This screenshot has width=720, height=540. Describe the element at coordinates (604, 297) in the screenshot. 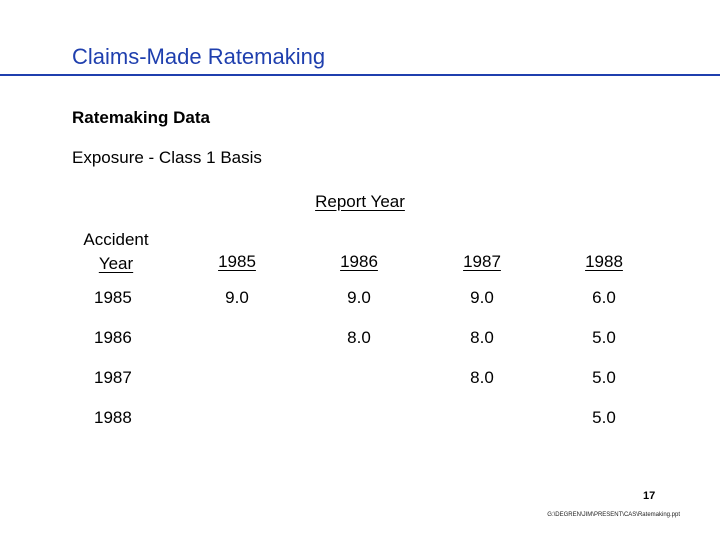

I see `table-cell: 6.0` at that location.